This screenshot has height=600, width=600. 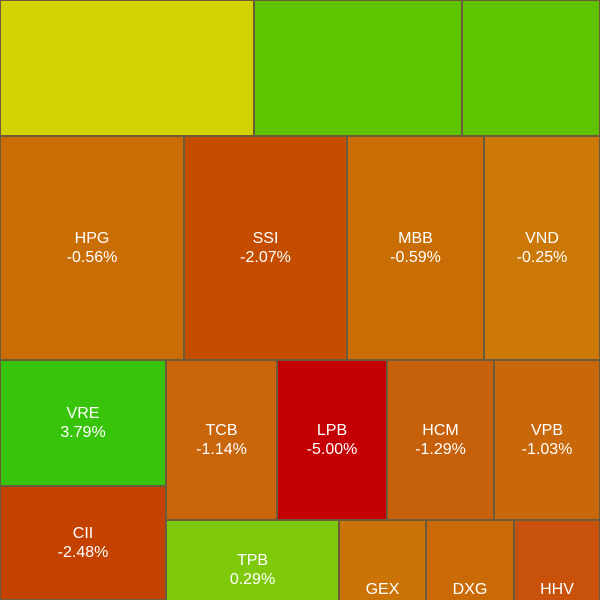 I want to click on tile-symbol: TCB, so click(x=221, y=430).